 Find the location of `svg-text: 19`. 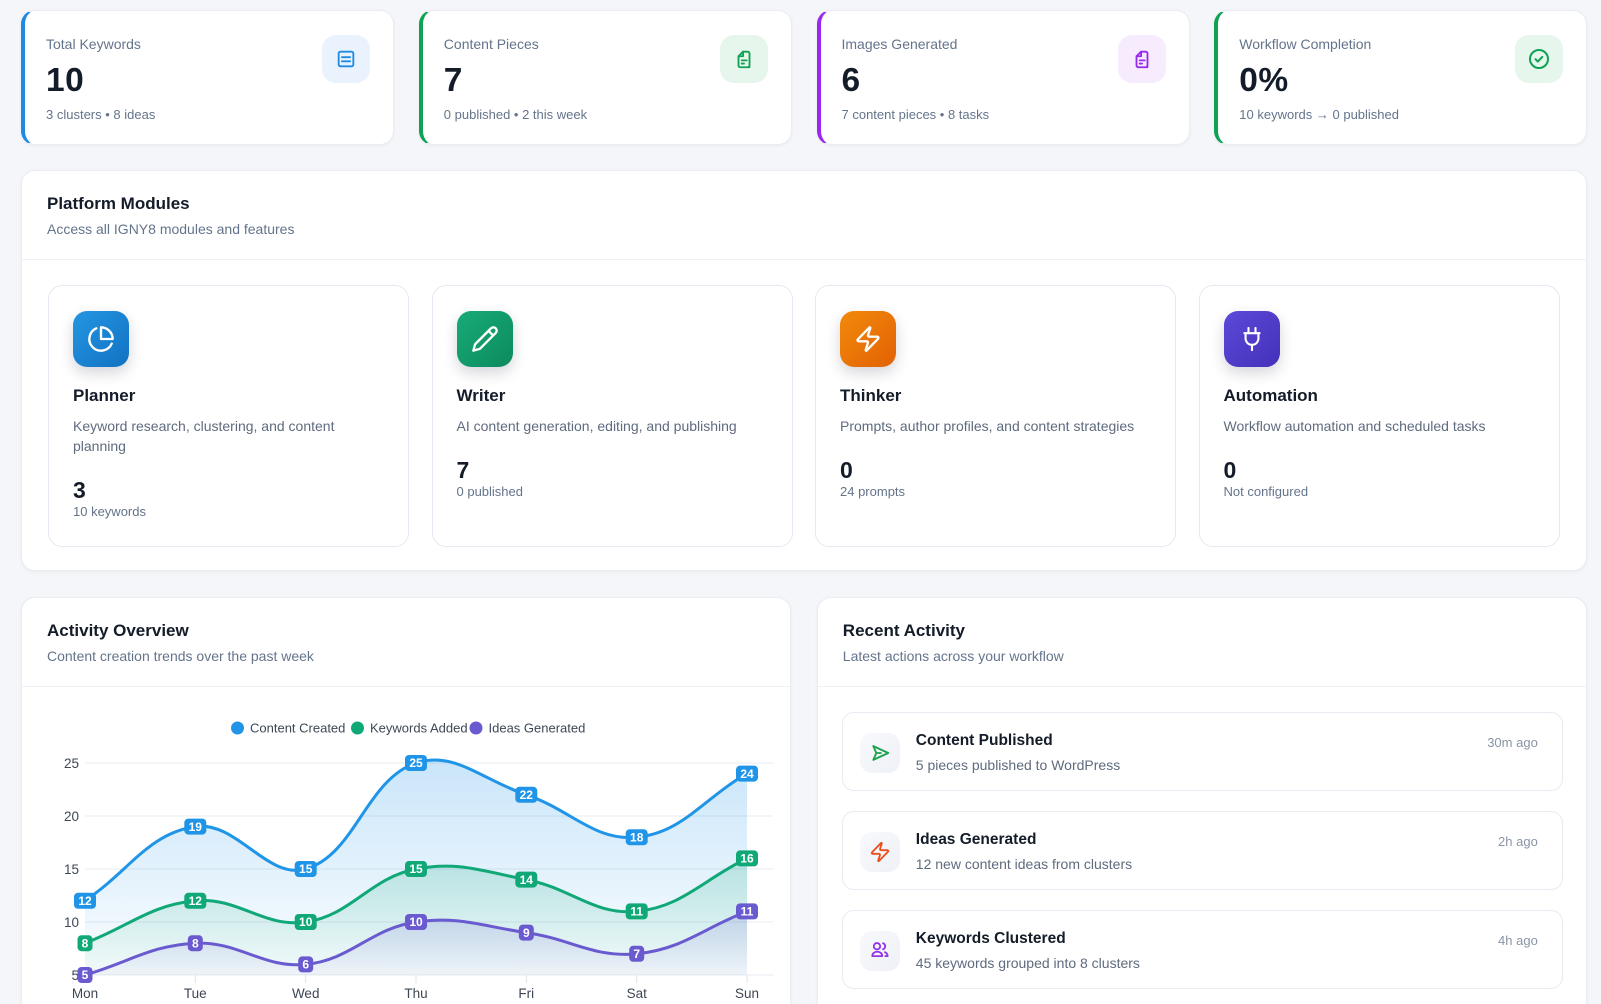

svg-text: 19 is located at coordinates (196, 827).